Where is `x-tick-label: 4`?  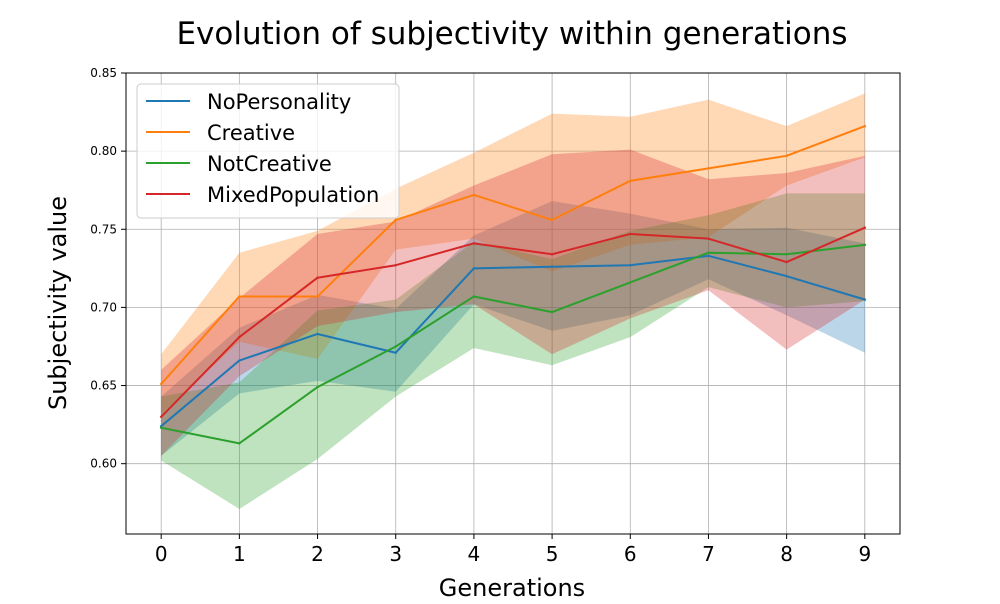
x-tick-label: 4 is located at coordinates (474, 554).